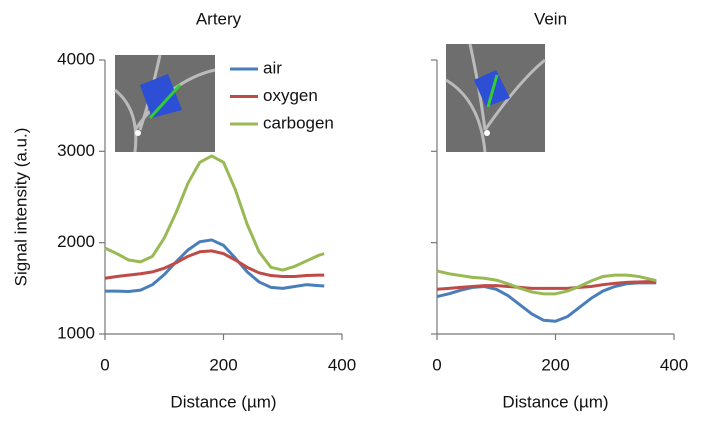 The width and height of the screenshot is (705, 425). Describe the element at coordinates (550, 18) in the screenshot. I see `panel-title: Vein` at that location.